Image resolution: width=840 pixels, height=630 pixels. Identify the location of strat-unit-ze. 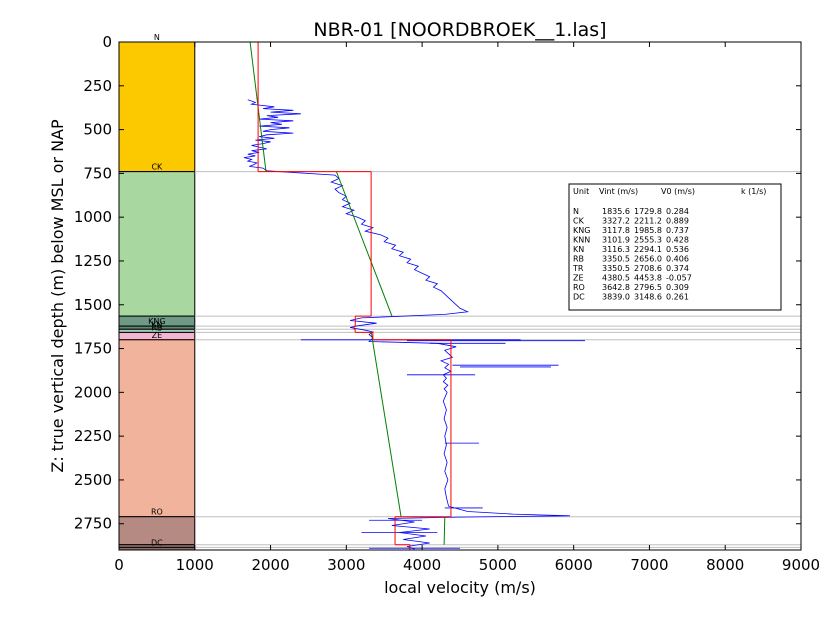
(157, 531).